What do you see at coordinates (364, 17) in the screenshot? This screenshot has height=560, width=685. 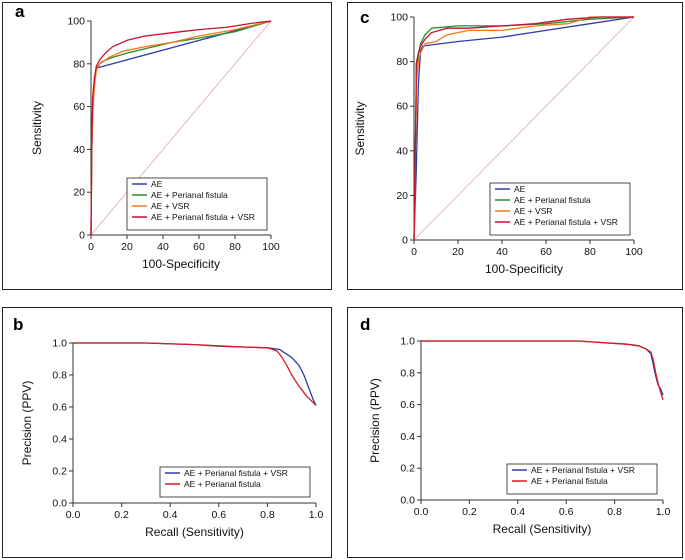 I see `panel-label: c` at bounding box center [364, 17].